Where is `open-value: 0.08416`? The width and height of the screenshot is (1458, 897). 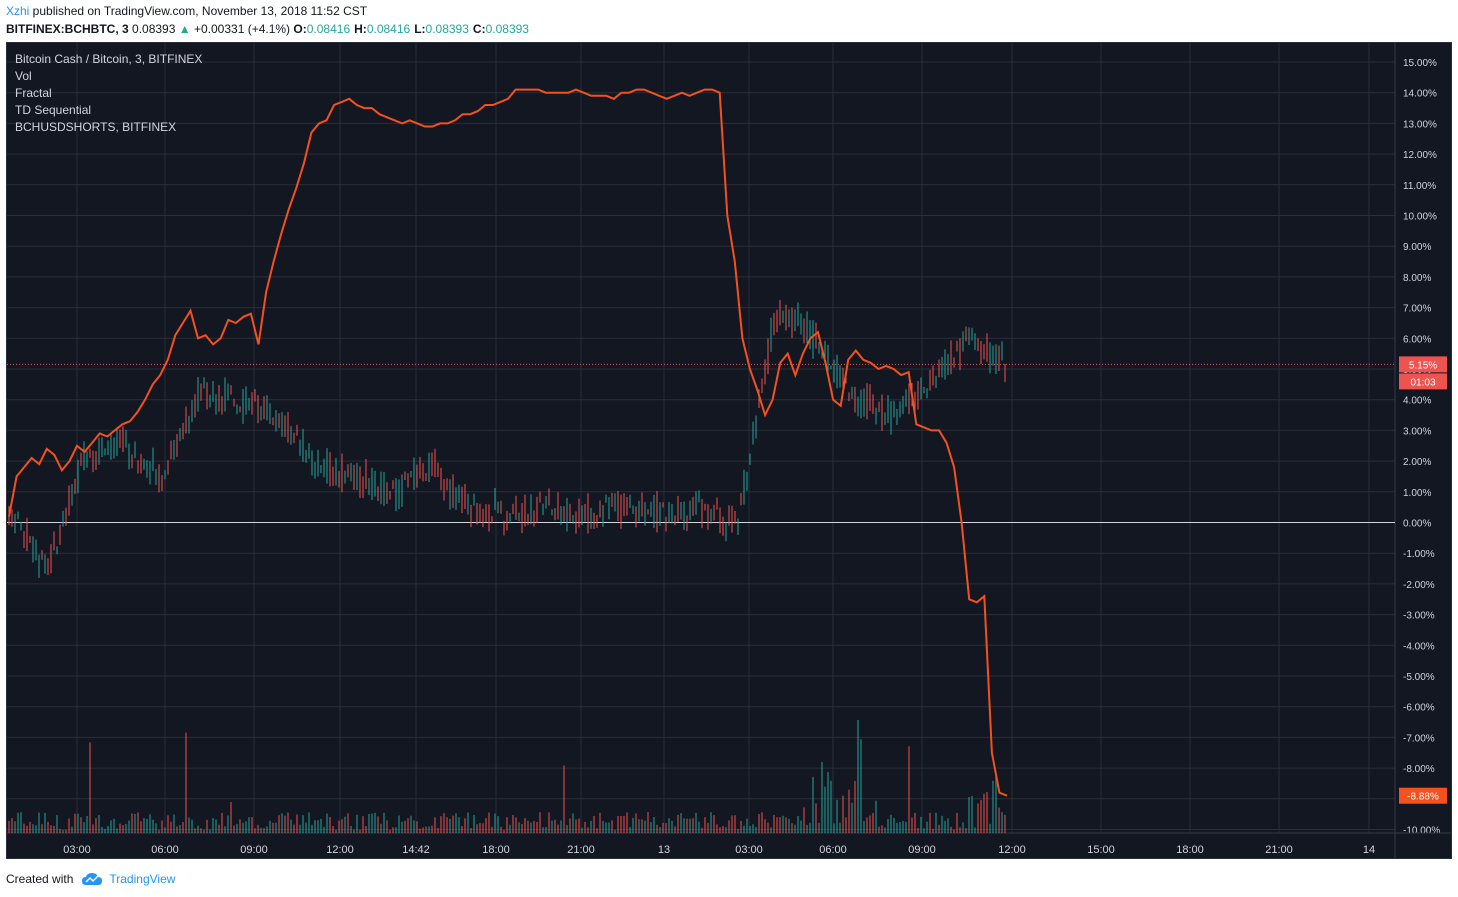 open-value: 0.08416 is located at coordinates (328, 29).